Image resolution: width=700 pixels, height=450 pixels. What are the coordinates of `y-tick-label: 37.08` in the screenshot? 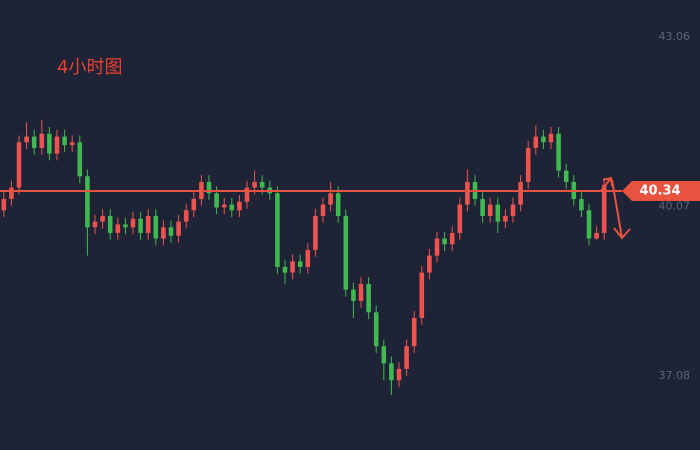 It's located at (675, 375).